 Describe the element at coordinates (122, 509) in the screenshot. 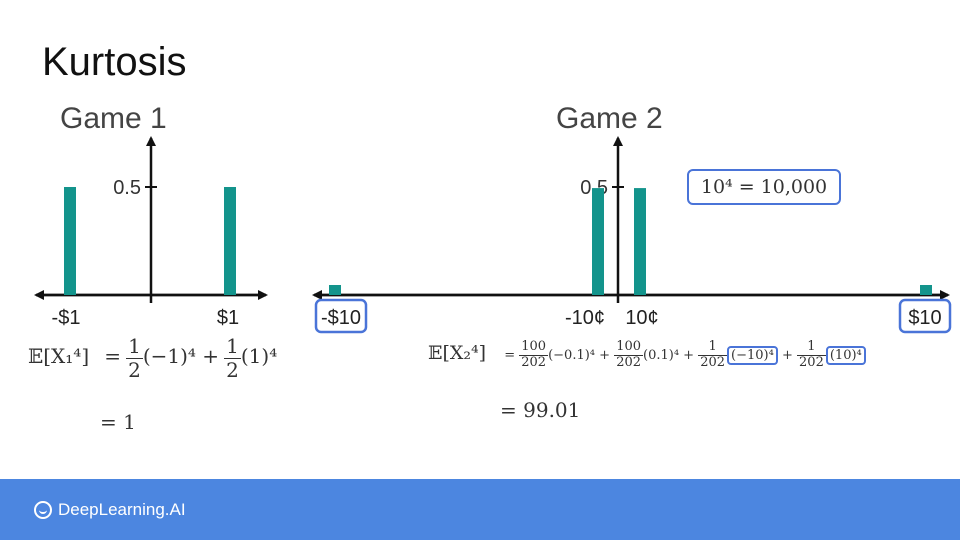

I see `brand-name: DeepLearning.AI` at that location.